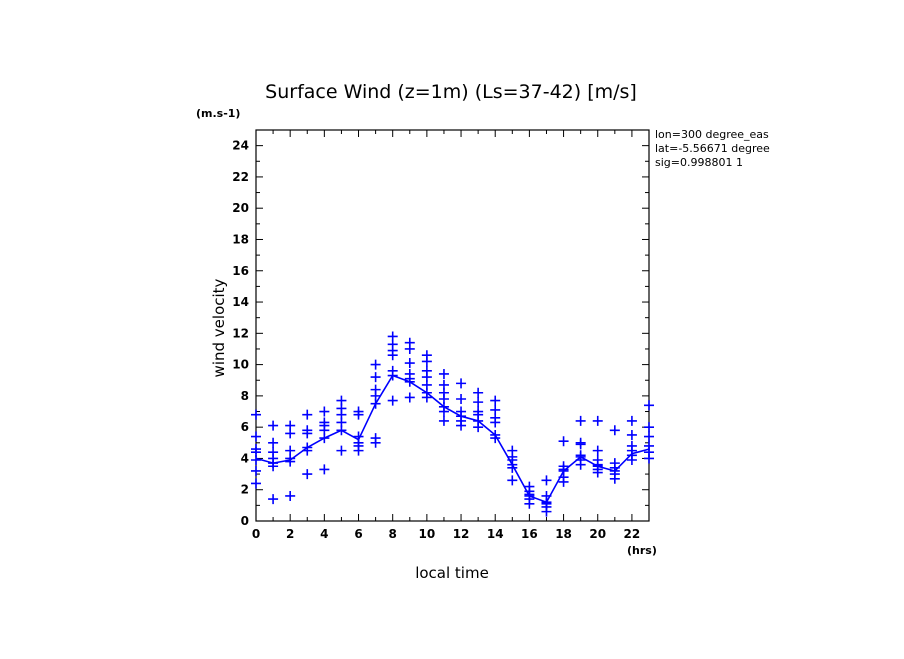 The width and height of the screenshot is (904, 659). What do you see at coordinates (240, 146) in the screenshot?
I see `y-tick-label: 24` at bounding box center [240, 146].